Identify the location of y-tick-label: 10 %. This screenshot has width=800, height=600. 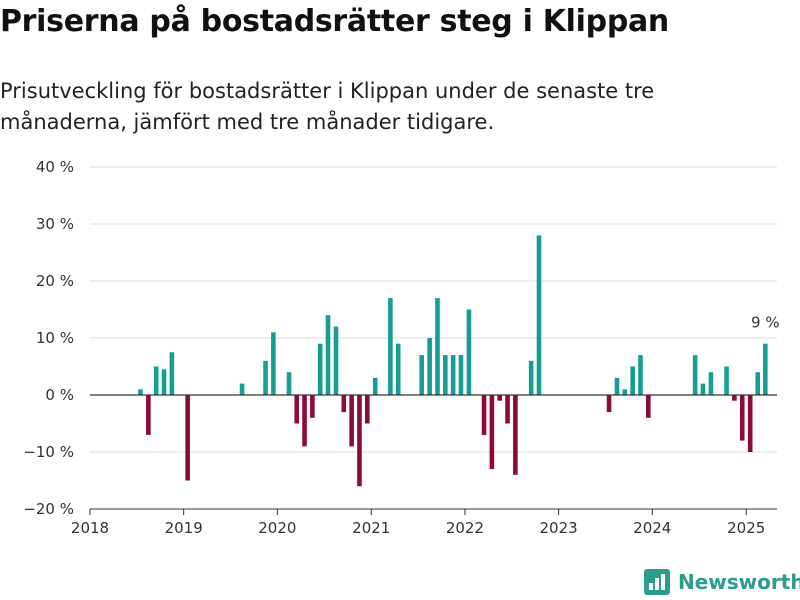
(55, 338).